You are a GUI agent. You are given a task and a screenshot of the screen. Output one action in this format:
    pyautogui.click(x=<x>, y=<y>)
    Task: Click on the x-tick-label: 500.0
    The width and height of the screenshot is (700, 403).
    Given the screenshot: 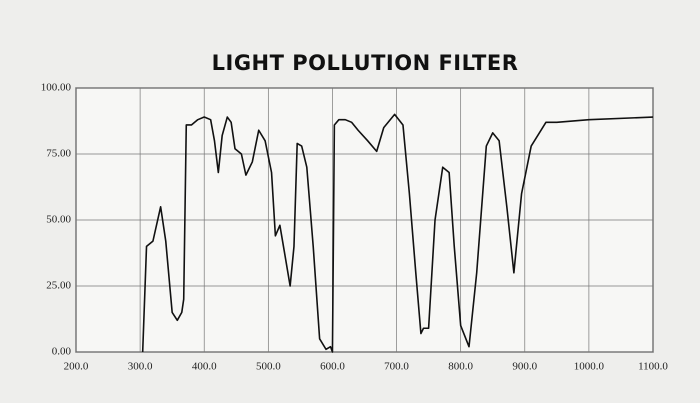 What is the action you would take?
    pyautogui.click(x=268, y=367)
    